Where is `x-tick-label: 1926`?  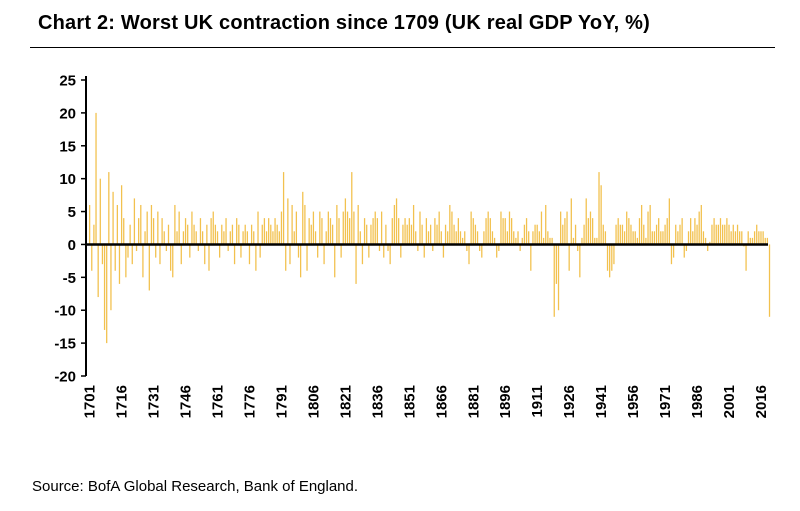 x-tick-label: 1926 is located at coordinates (569, 401).